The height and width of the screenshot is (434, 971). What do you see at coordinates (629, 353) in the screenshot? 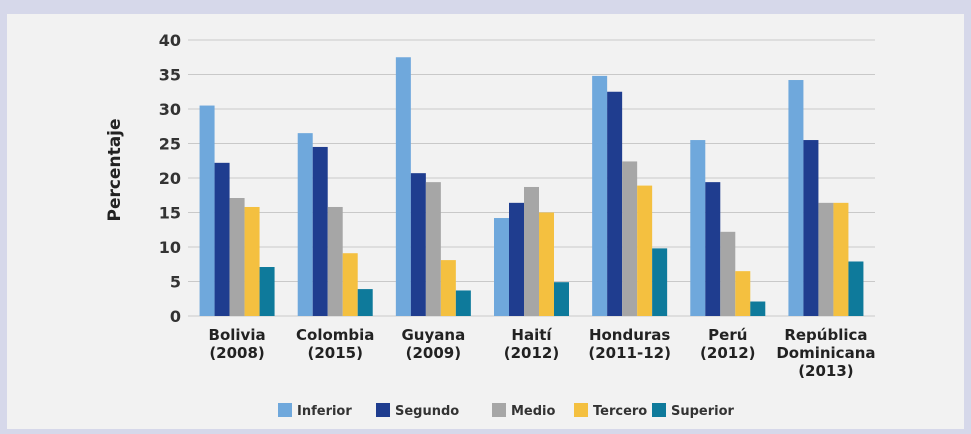
I see `category-label: (2011-12)` at bounding box center [629, 353].